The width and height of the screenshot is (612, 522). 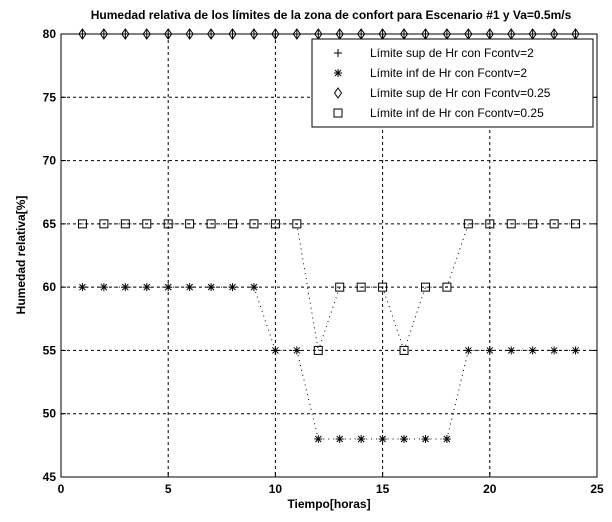 I want to click on legend-label: Límite inf de Hr con Fcontv=2, so click(x=448, y=73).